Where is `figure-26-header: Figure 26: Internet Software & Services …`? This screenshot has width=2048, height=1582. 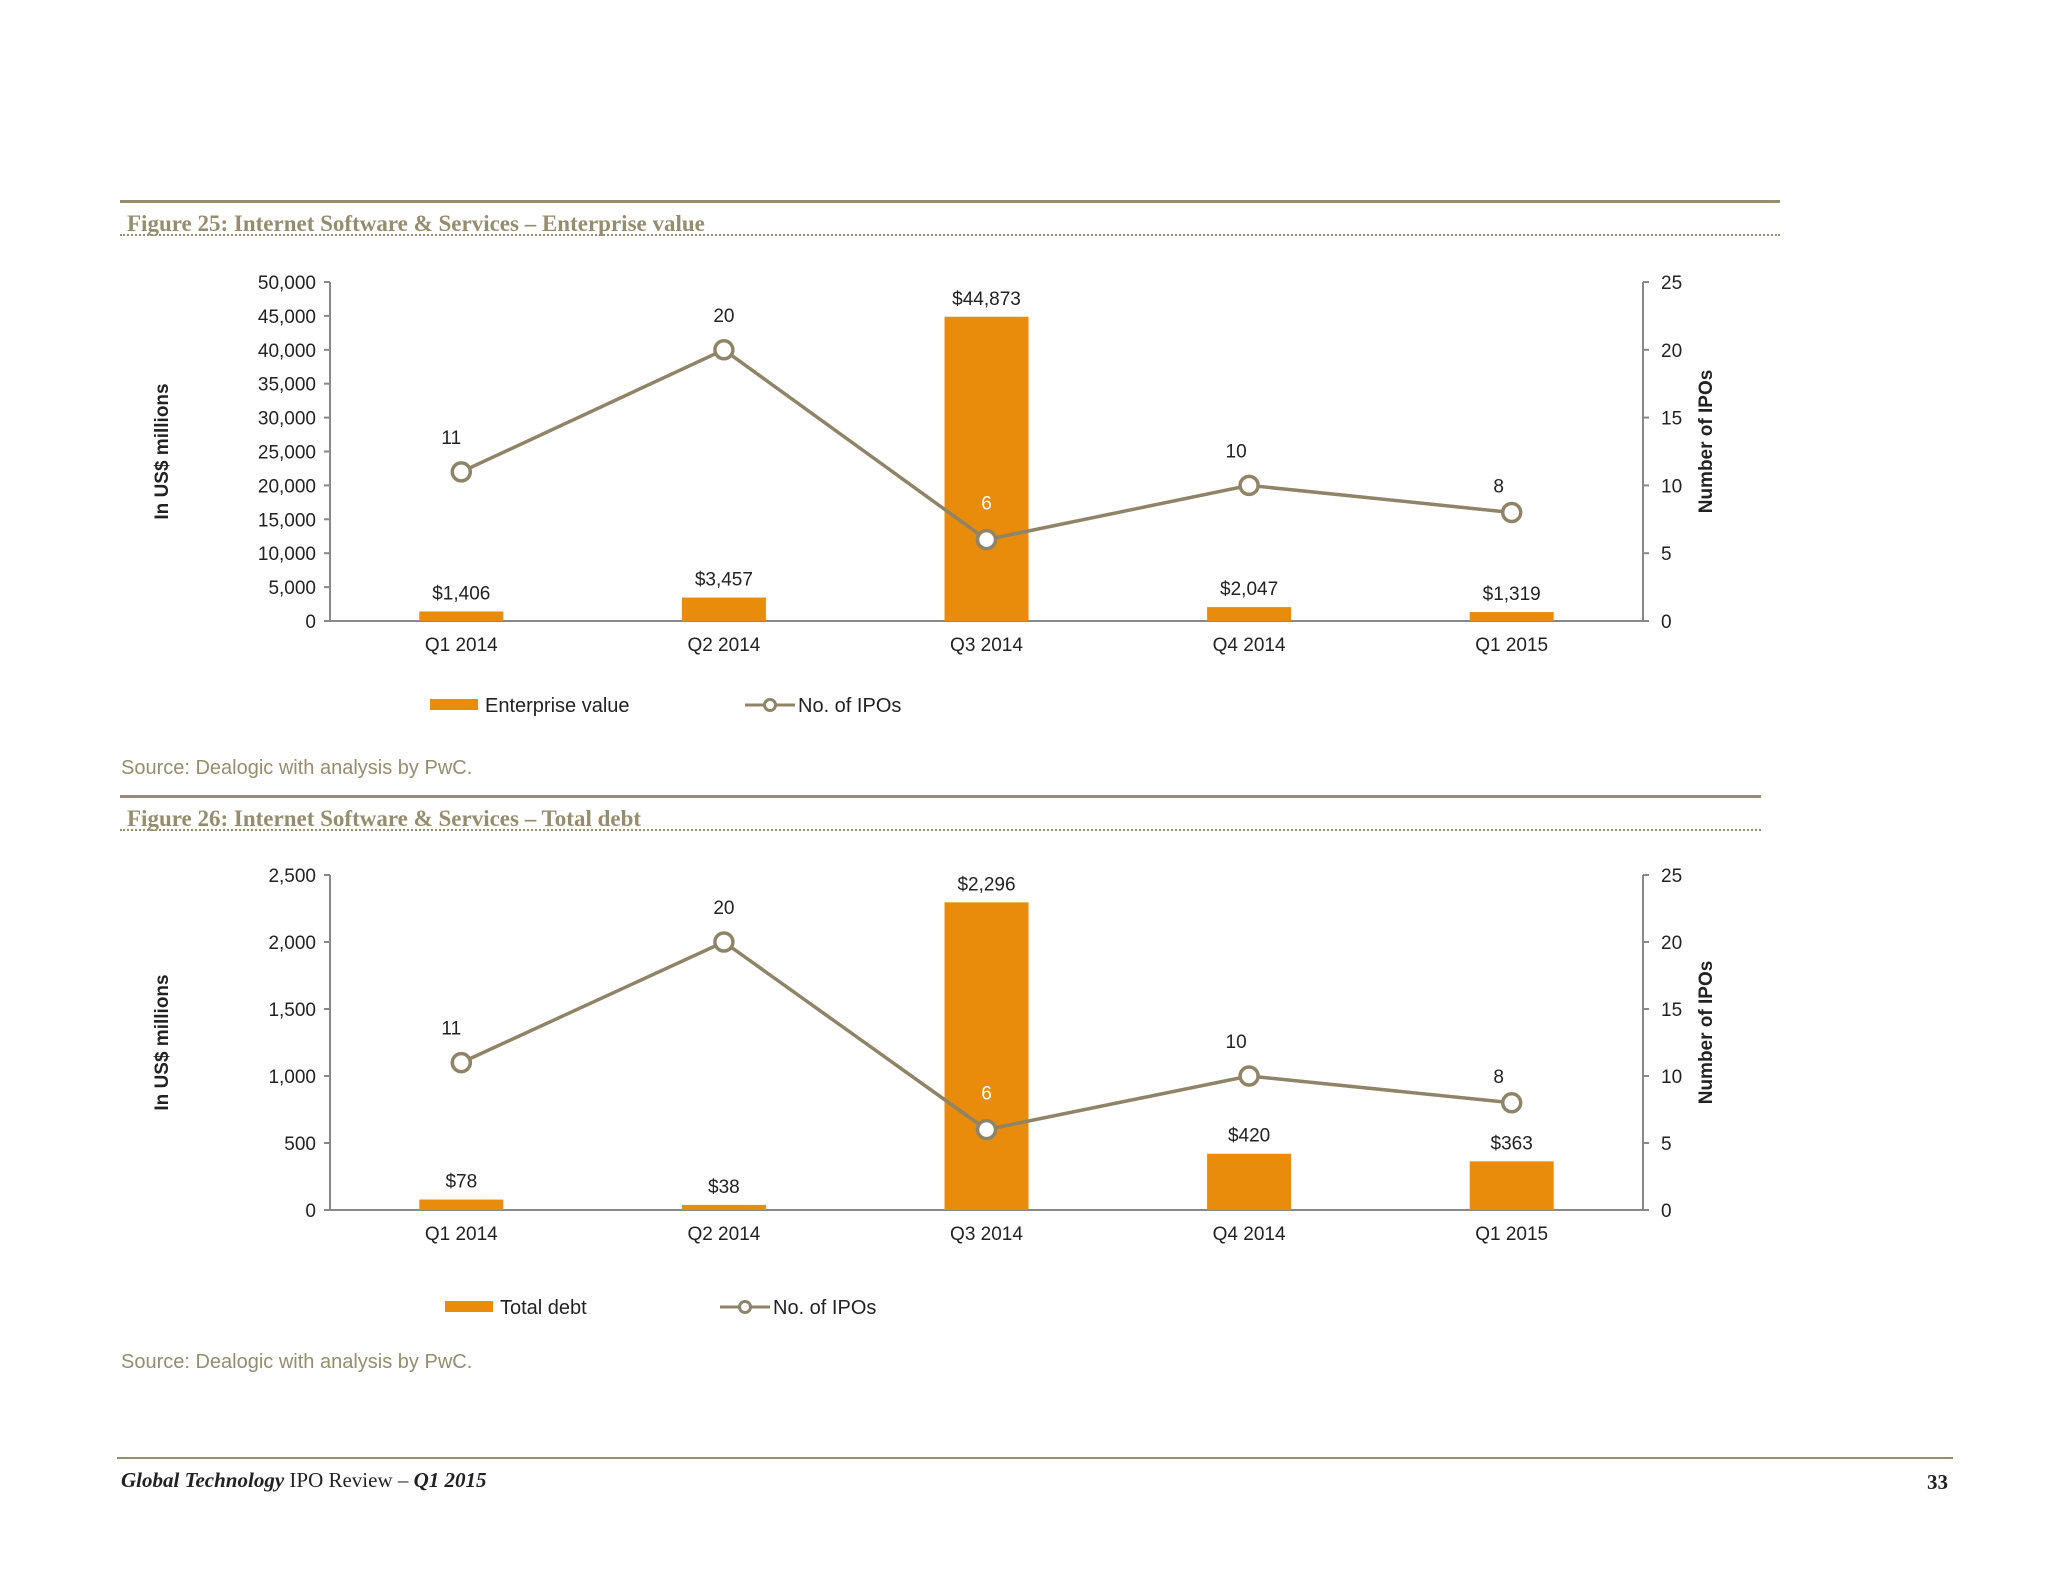
figure-26-header: Figure 26: Internet Software & Services … is located at coordinates (940, 813).